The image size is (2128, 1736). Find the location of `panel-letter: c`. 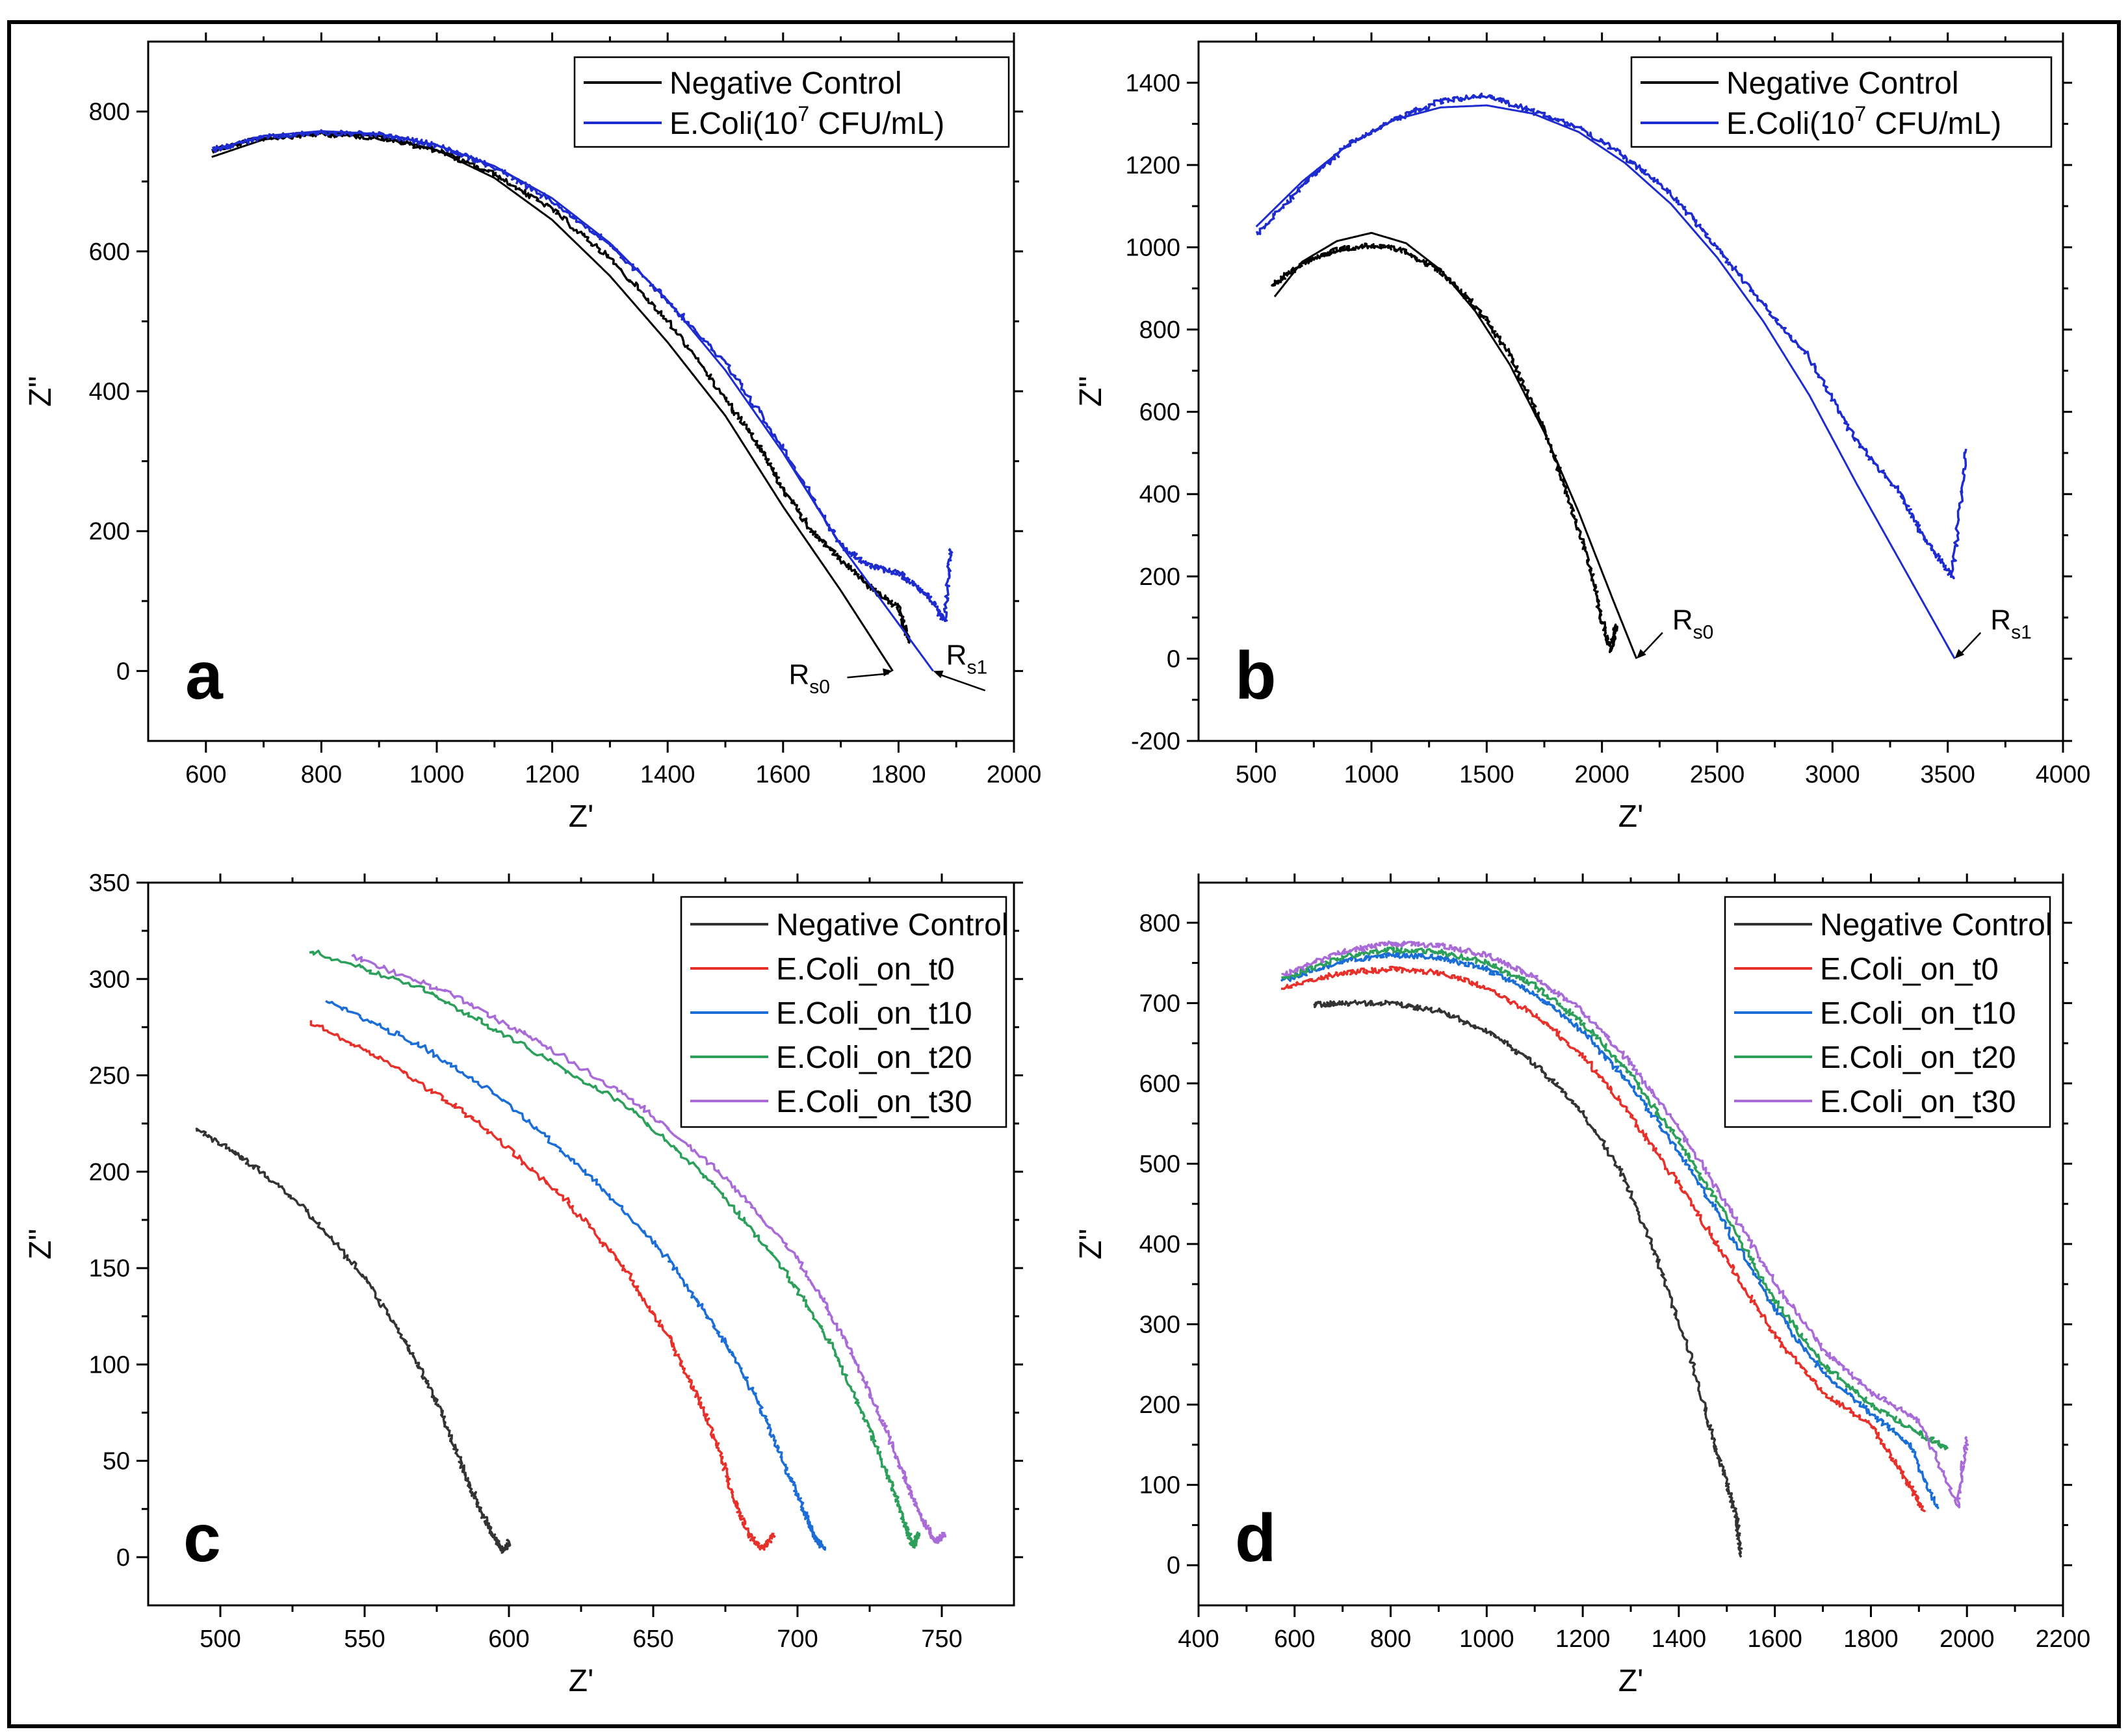

panel-letter: c is located at coordinates (202, 1538).